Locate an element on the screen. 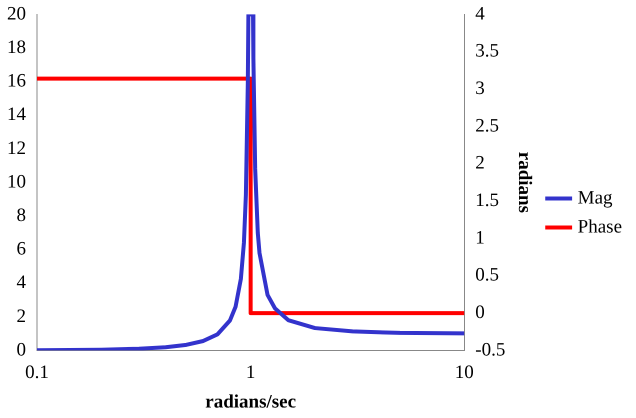 This screenshot has height=418, width=636. y-tick-label: 18 is located at coordinates (16, 47).